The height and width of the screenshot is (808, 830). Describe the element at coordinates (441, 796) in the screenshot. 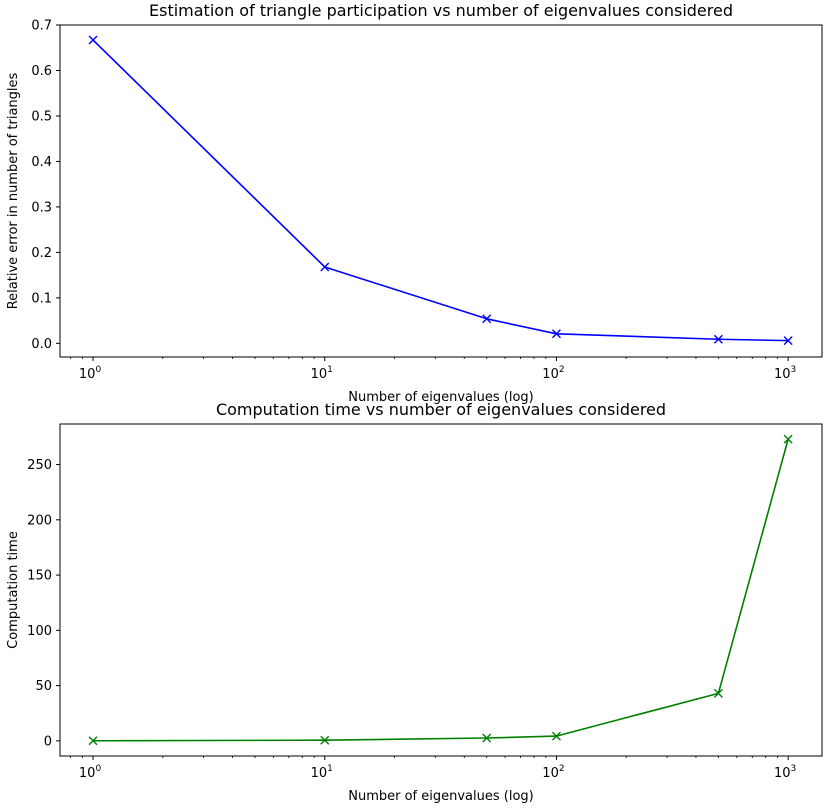

I see `bottom-x-axis-label: Number of eigenvalues (log)` at that location.